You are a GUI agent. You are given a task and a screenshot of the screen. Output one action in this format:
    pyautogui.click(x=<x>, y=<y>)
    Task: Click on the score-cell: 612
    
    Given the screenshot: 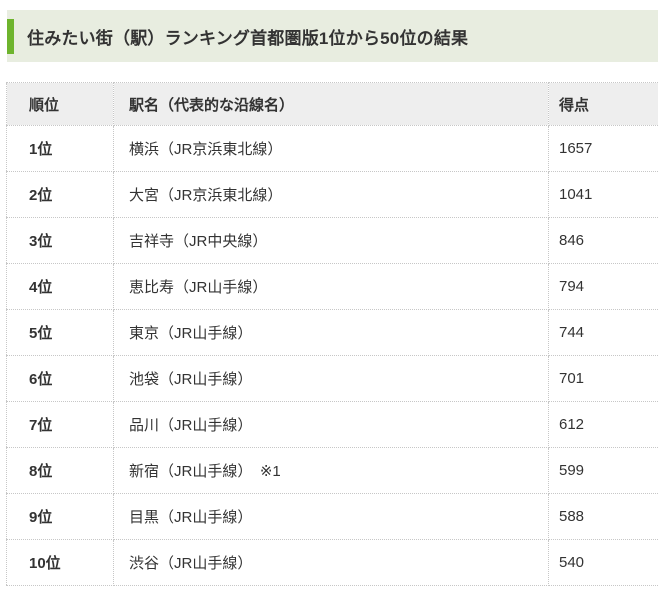 What is the action you would take?
    pyautogui.click(x=603, y=425)
    